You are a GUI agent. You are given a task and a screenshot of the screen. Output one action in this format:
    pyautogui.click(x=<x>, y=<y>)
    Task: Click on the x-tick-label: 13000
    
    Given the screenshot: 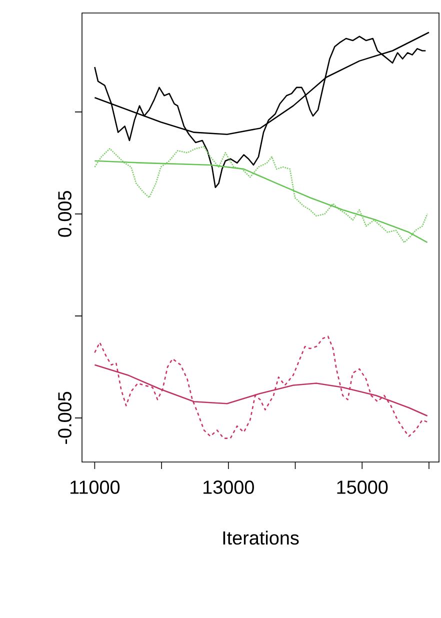 What is the action you would take?
    pyautogui.click(x=229, y=487)
    